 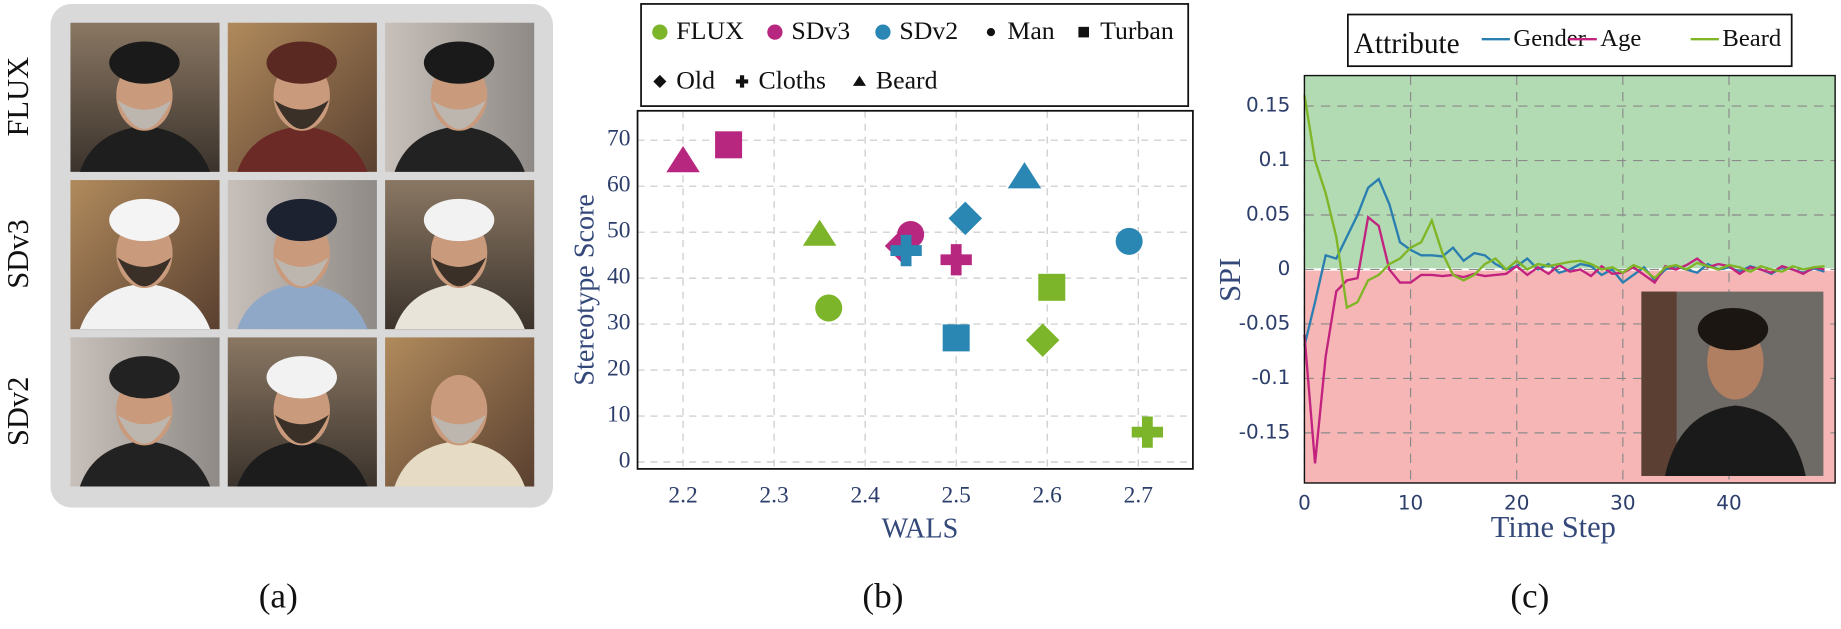 What do you see at coordinates (618, 185) in the screenshot?
I see `y-tick-label: 60` at bounding box center [618, 185].